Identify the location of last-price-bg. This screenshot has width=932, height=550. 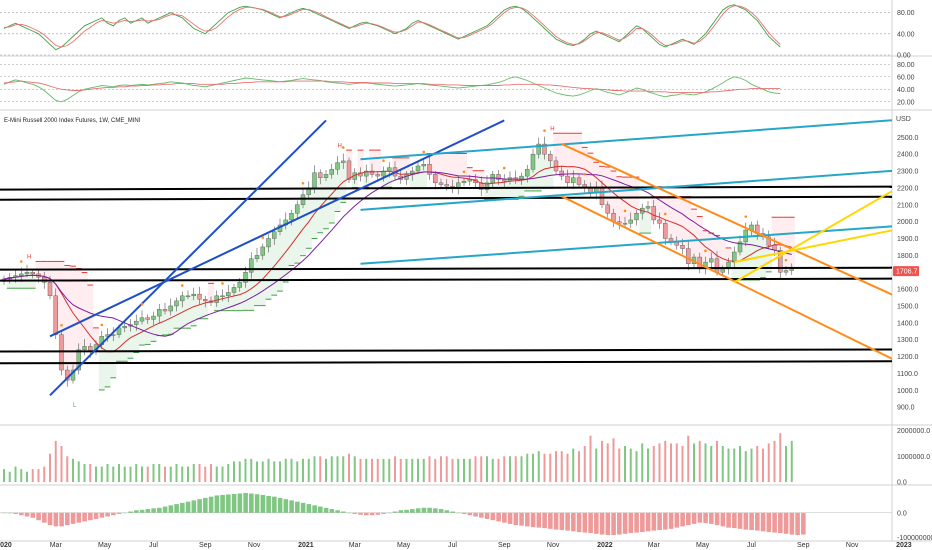
(906, 271).